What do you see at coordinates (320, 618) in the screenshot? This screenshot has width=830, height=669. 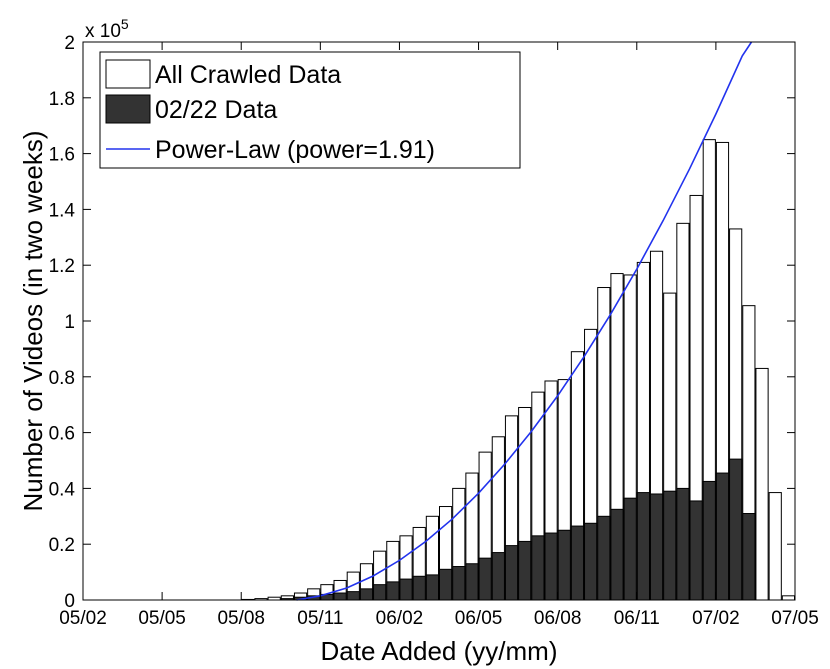 I see `x-tick-label: 05/11` at bounding box center [320, 618].